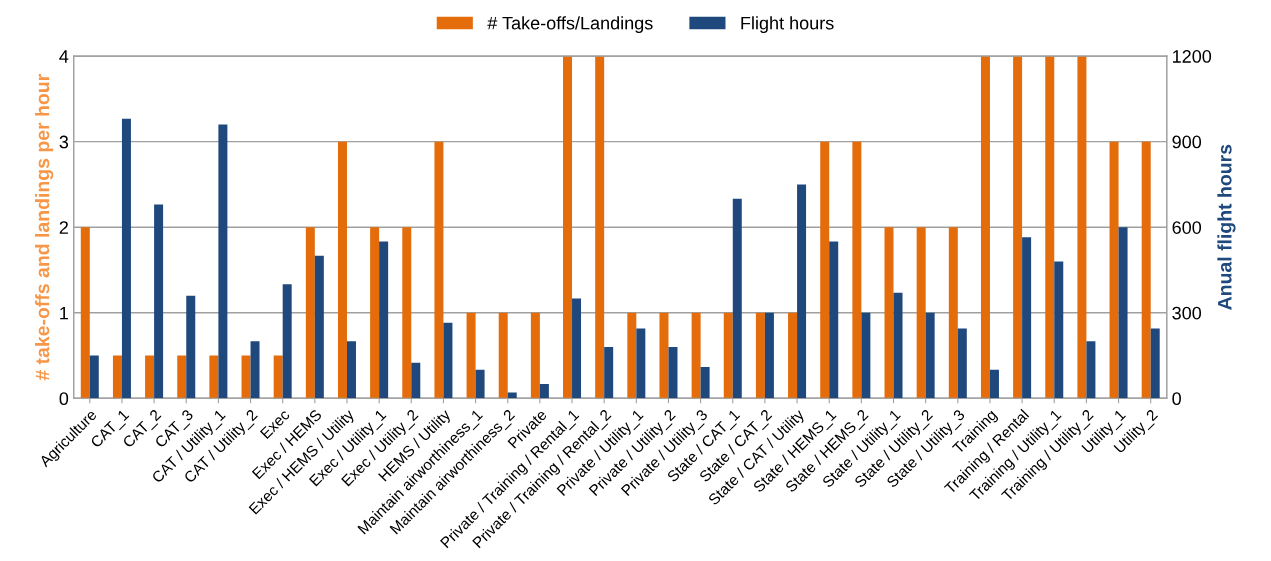 The height and width of the screenshot is (561, 1271). I want to click on y-tick-label: 0, so click(64, 399).